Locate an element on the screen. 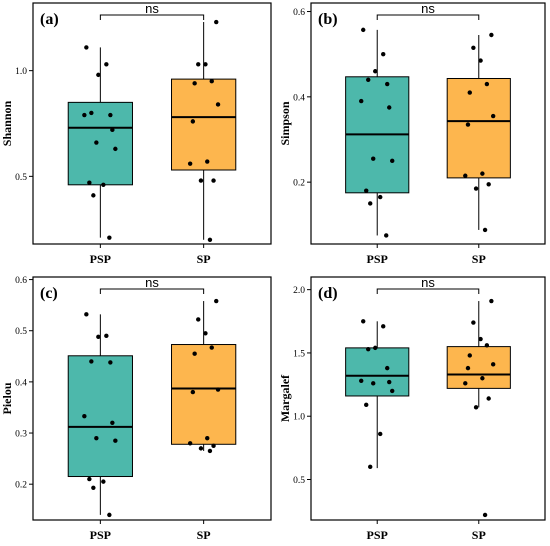 This screenshot has width=550, height=546. y-axis-label: Shannon is located at coordinates (7, 123).